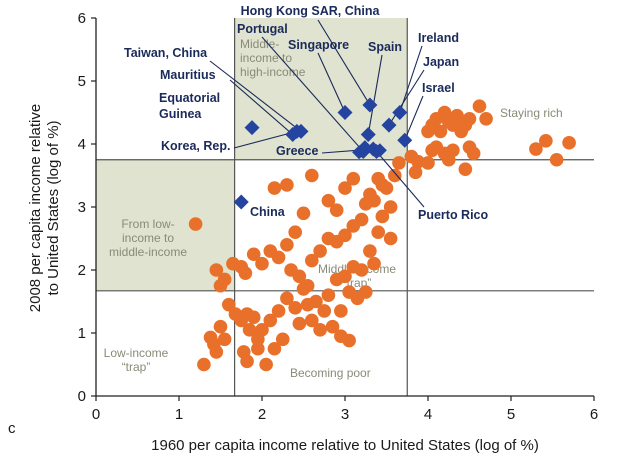 This screenshot has height=475, width=624. I want to click on y-tick-label: 1, so click(82, 333).